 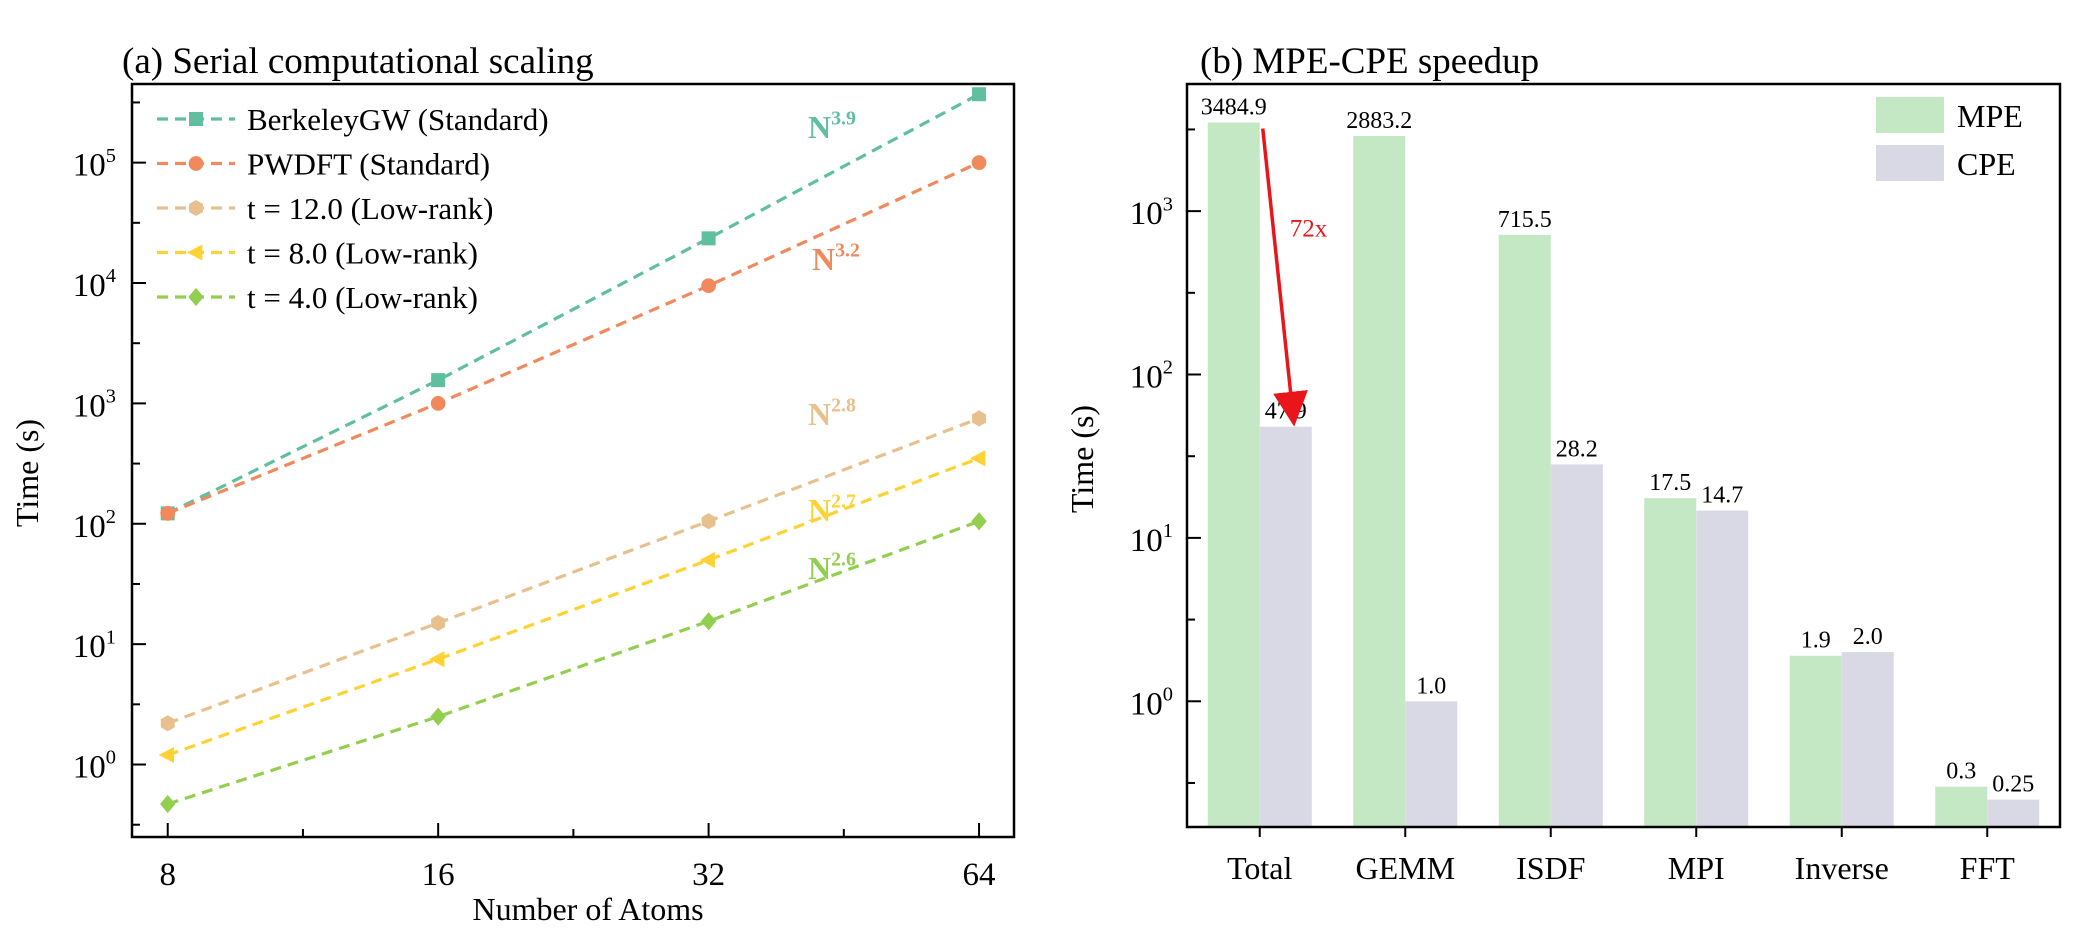 I want to click on bar-value-label: 2.0, so click(x=1868, y=637).